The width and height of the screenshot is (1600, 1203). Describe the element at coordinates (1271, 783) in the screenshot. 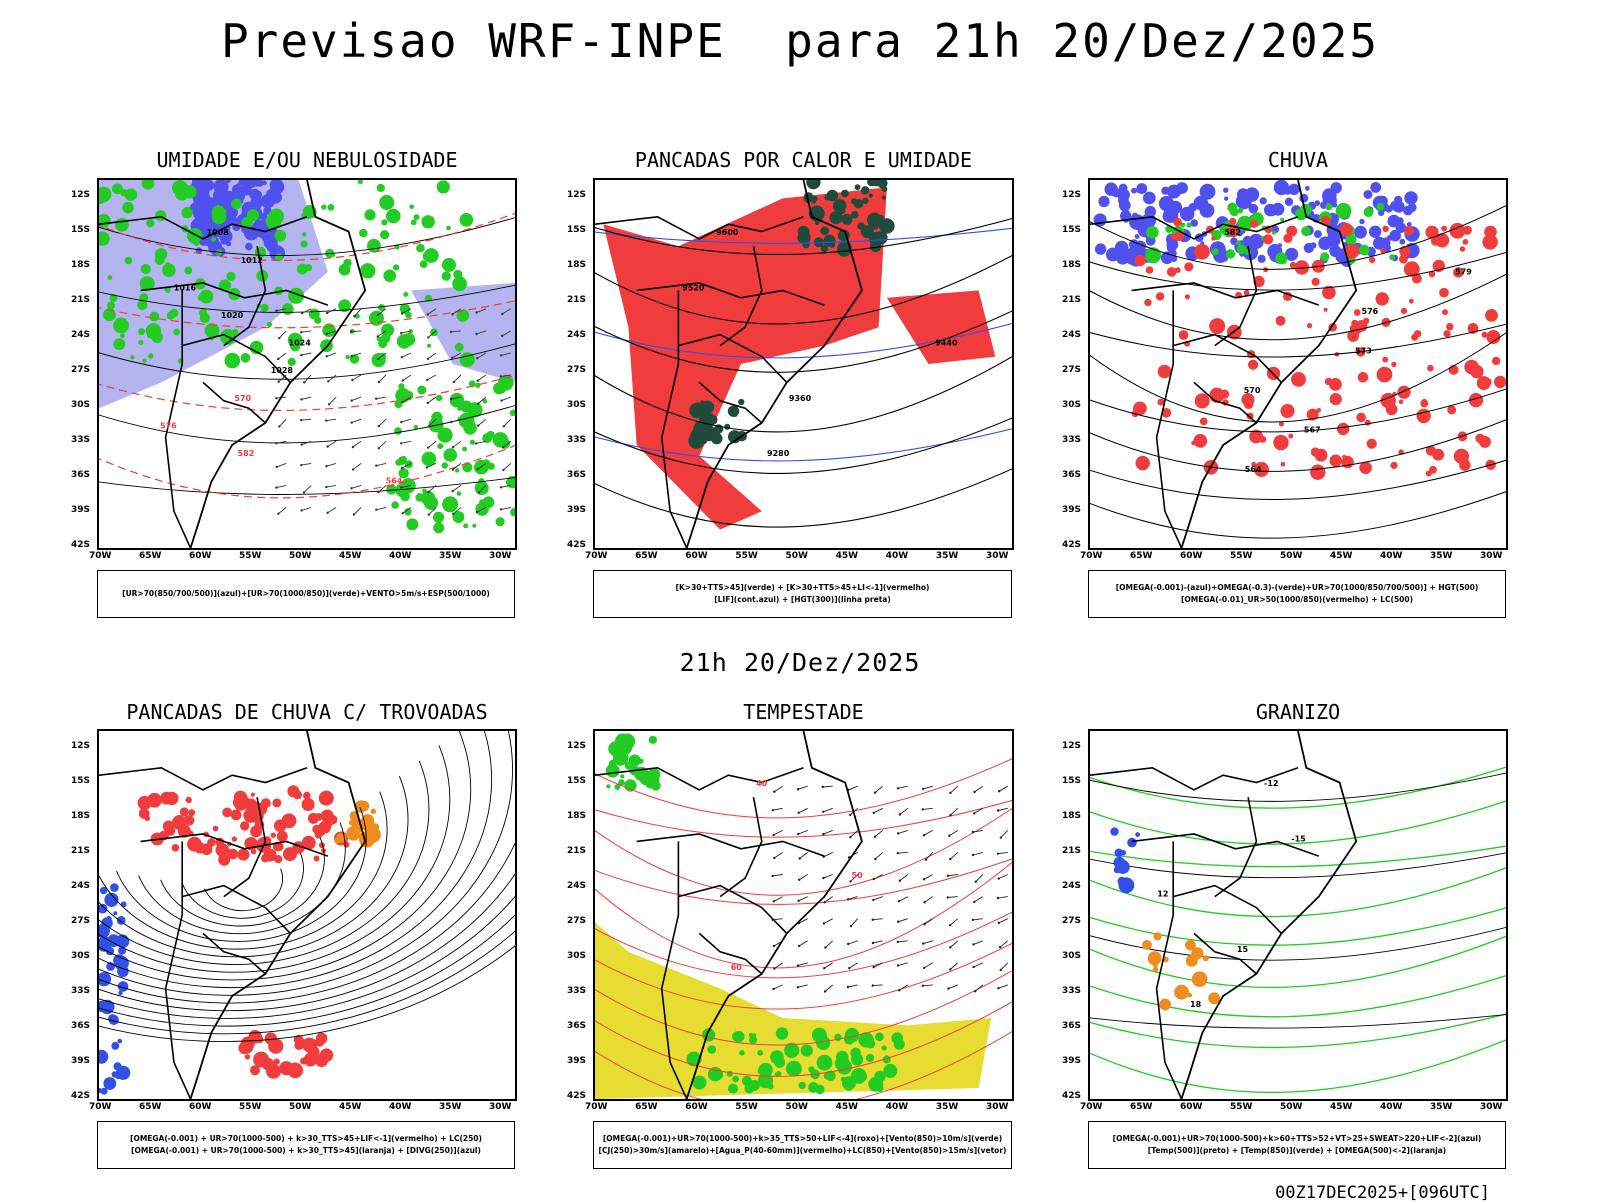

I see `contour-value-label: -12` at that location.